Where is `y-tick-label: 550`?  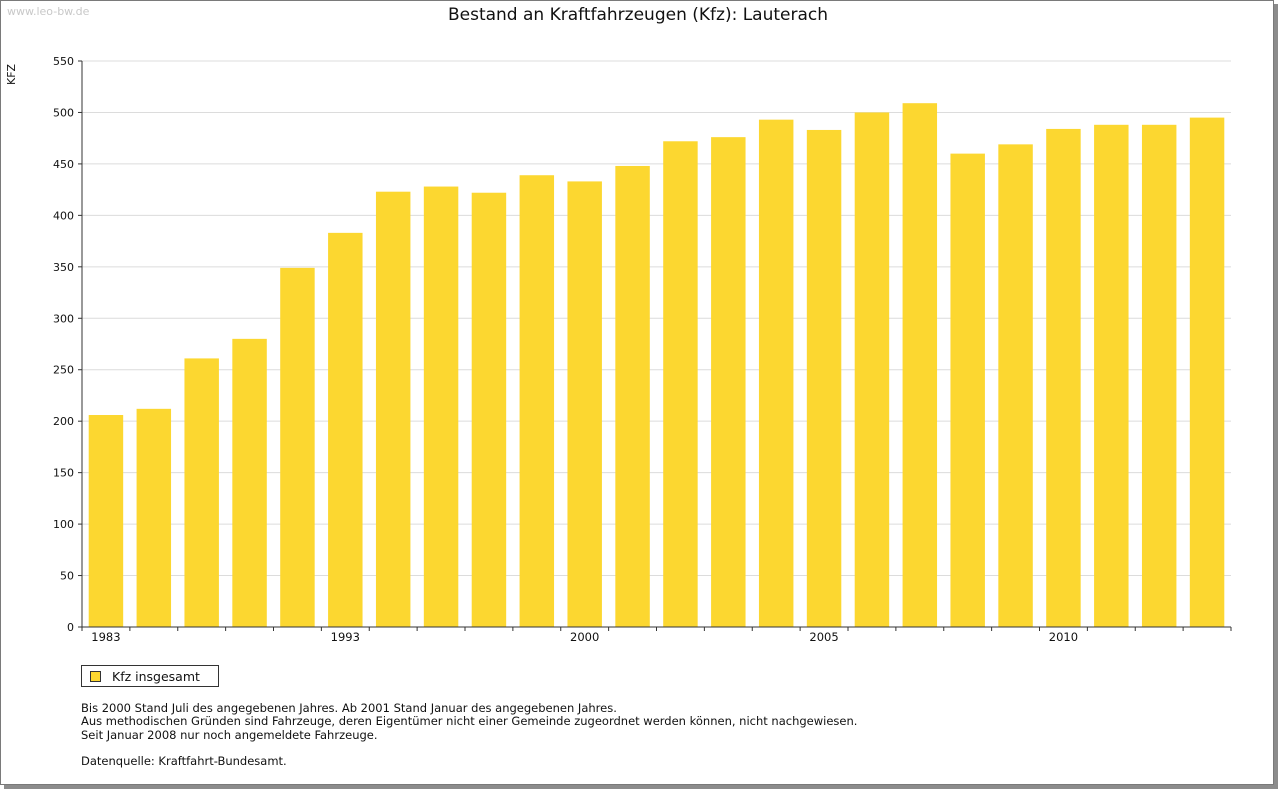
y-tick-label: 550 is located at coordinates (63, 61).